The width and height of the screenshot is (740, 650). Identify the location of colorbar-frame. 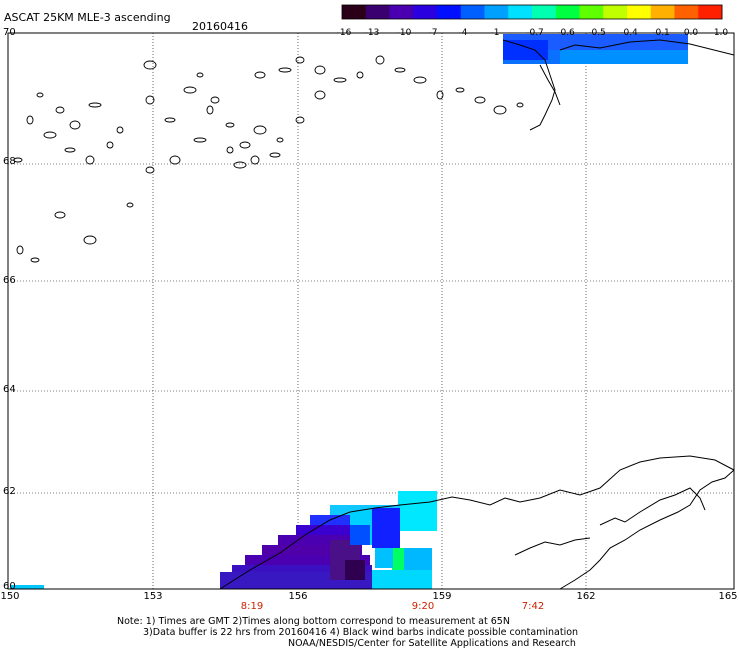
(532, 12).